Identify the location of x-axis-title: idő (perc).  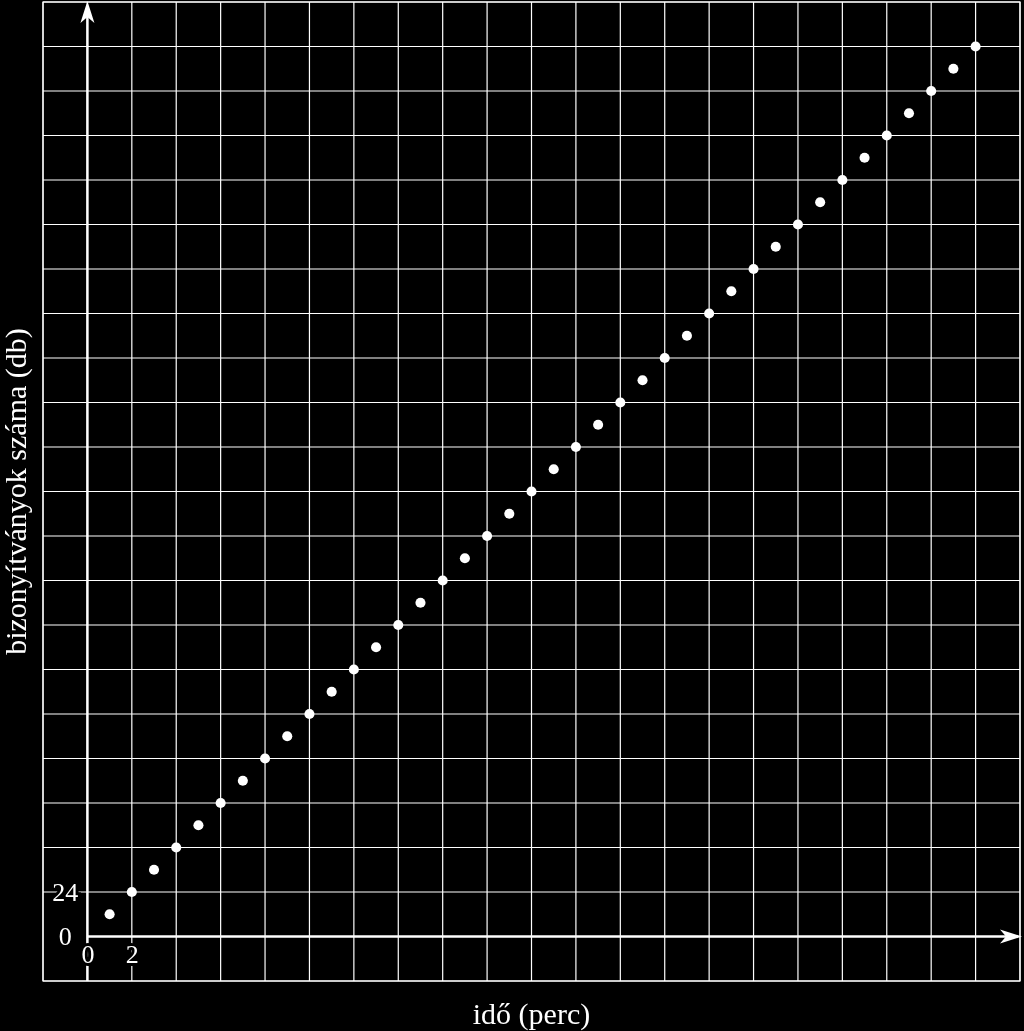
(531, 1014).